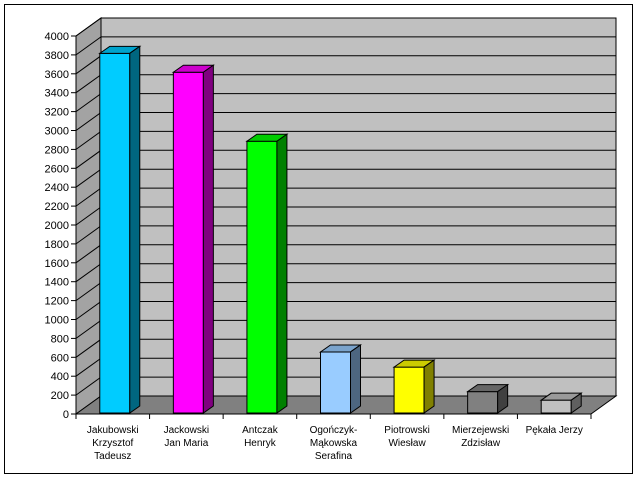  What do you see at coordinates (57, 56) in the screenshot?
I see `y-tick-label: 3800` at bounding box center [57, 56].